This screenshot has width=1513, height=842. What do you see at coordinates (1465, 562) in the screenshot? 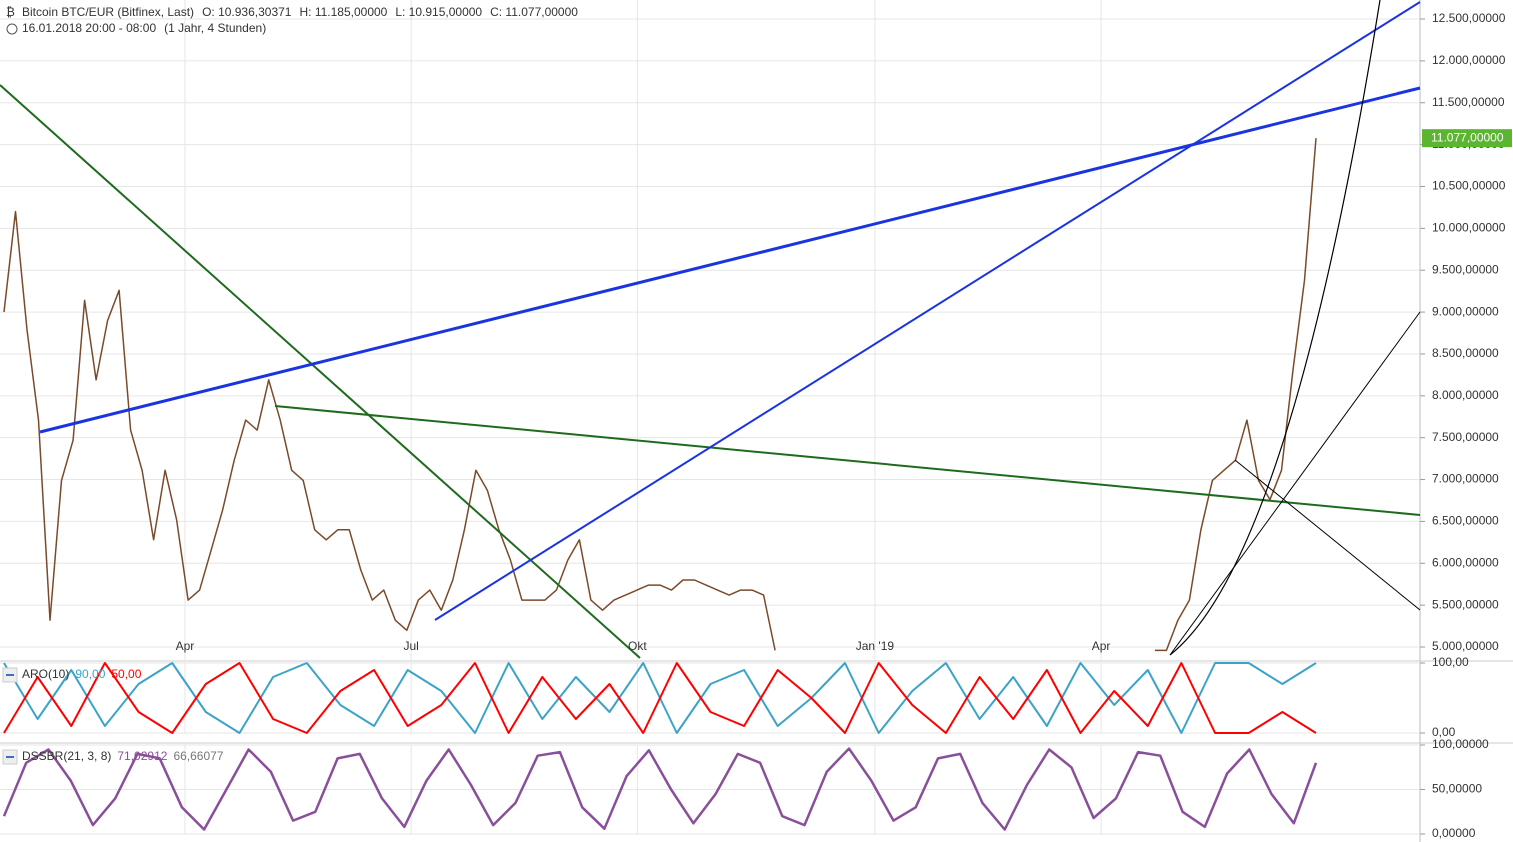
I see `y-tick-label: 6.000,00000` at bounding box center [1465, 562].